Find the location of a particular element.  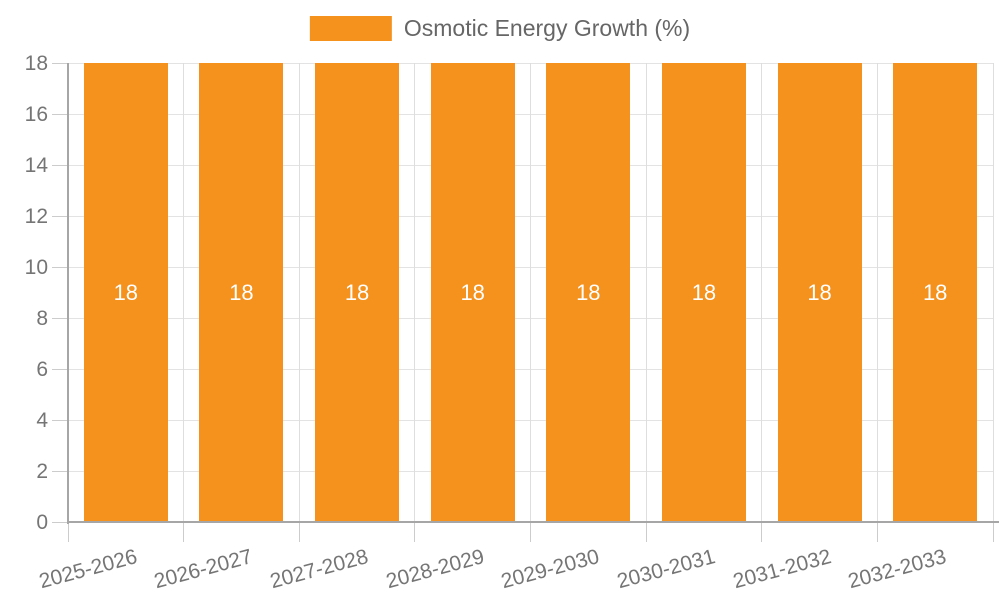

chart-legend: Osmotic Energy Growth (%) is located at coordinates (500, 28).